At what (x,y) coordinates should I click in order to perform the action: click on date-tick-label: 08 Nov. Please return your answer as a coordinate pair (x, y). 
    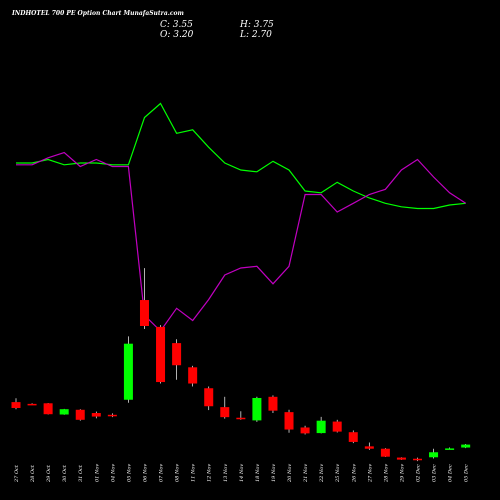
    Looking at the image, I should click on (178, 473).